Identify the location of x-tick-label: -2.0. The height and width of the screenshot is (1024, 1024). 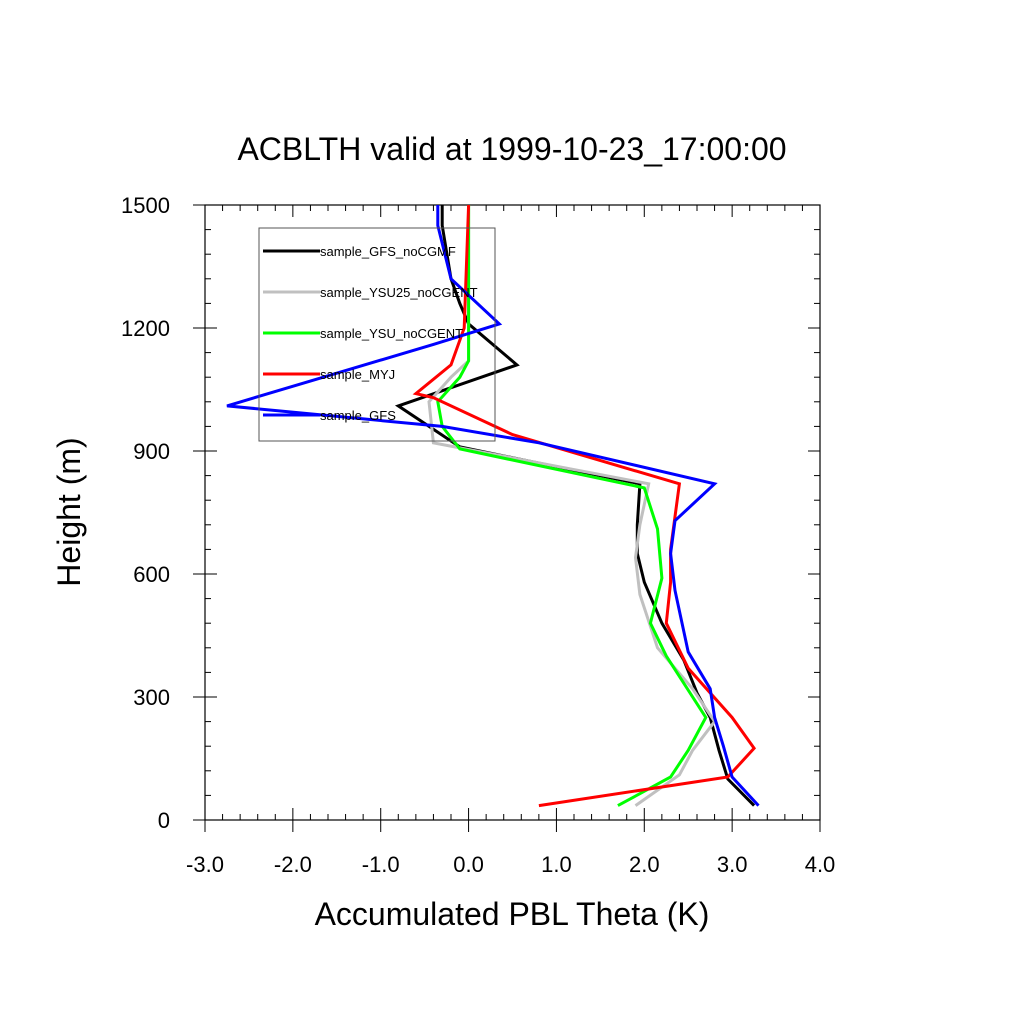
(293, 864).